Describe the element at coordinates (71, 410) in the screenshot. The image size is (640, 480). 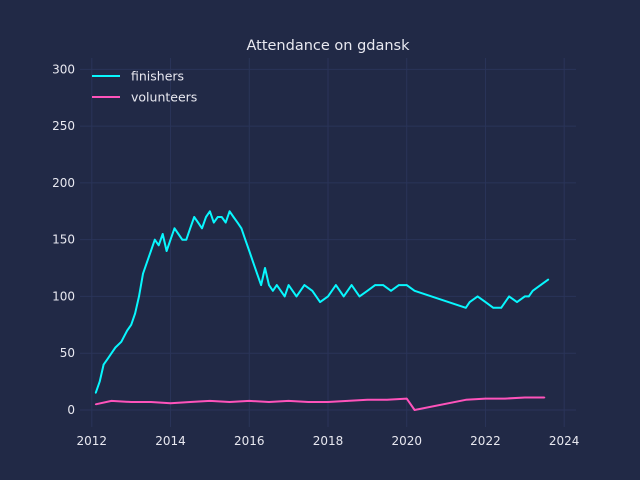
I see `y-tick-label-0: 0` at that location.